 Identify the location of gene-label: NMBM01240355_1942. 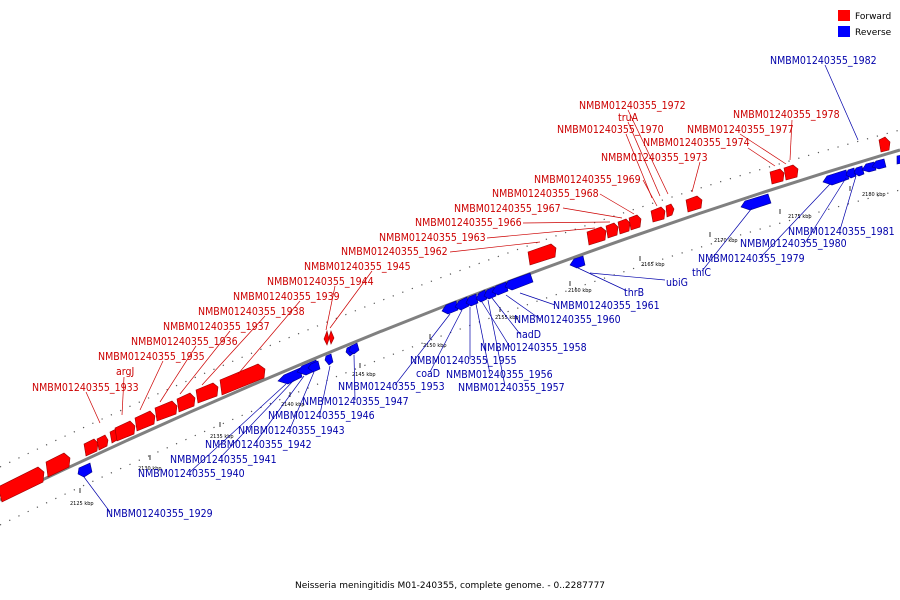
(258, 445).